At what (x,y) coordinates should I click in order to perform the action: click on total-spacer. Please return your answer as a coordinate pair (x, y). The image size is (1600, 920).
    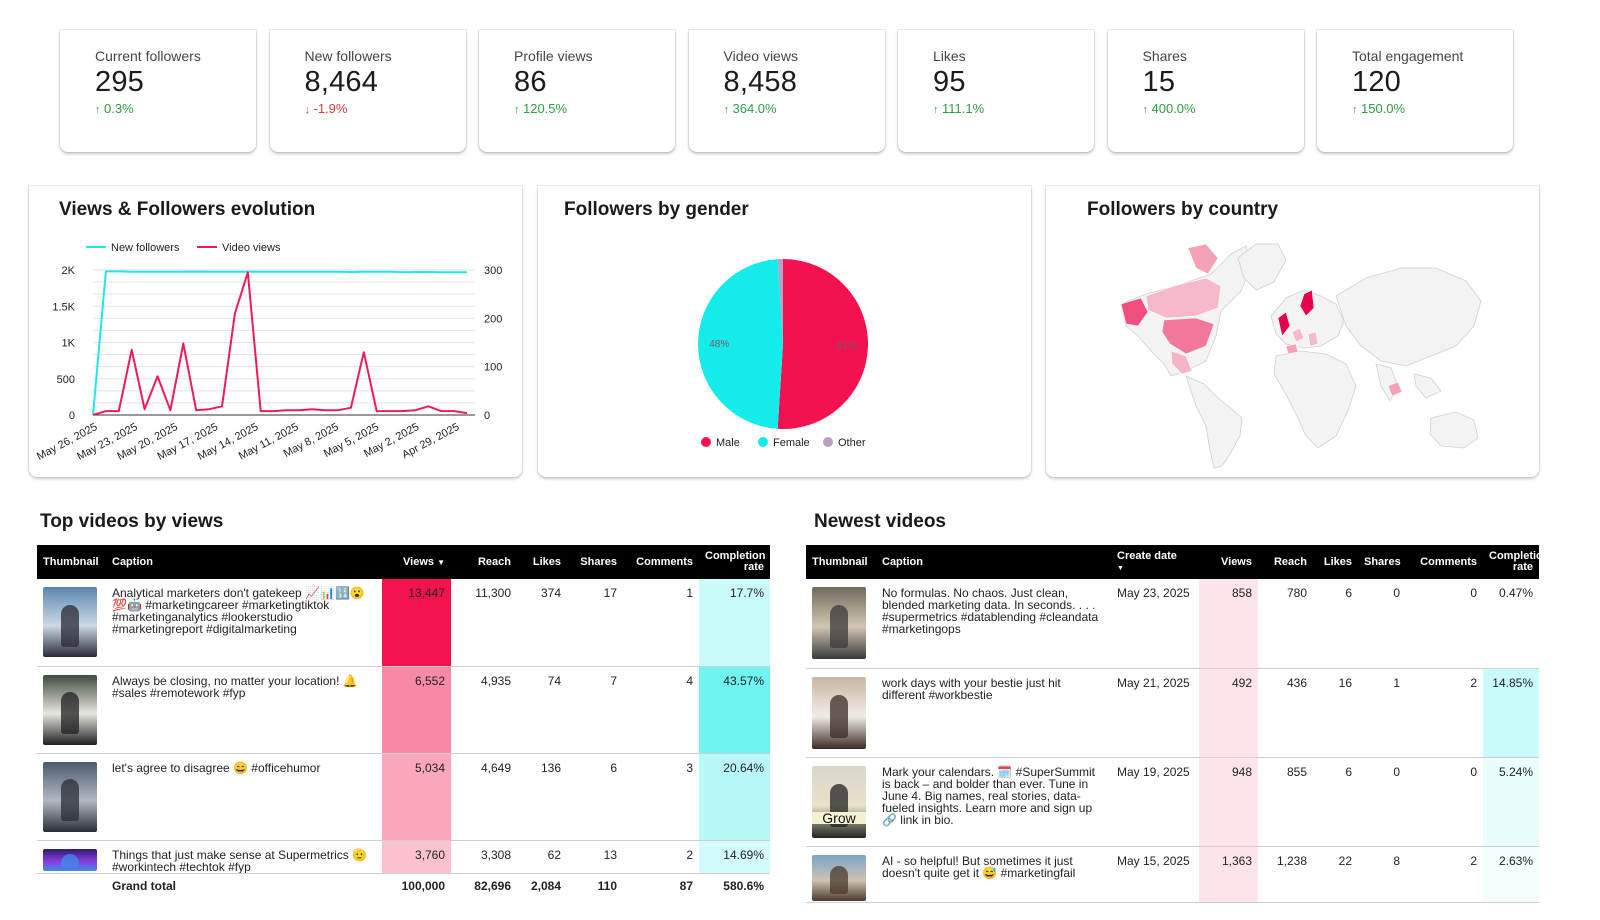
    Looking at the image, I should click on (71, 886).